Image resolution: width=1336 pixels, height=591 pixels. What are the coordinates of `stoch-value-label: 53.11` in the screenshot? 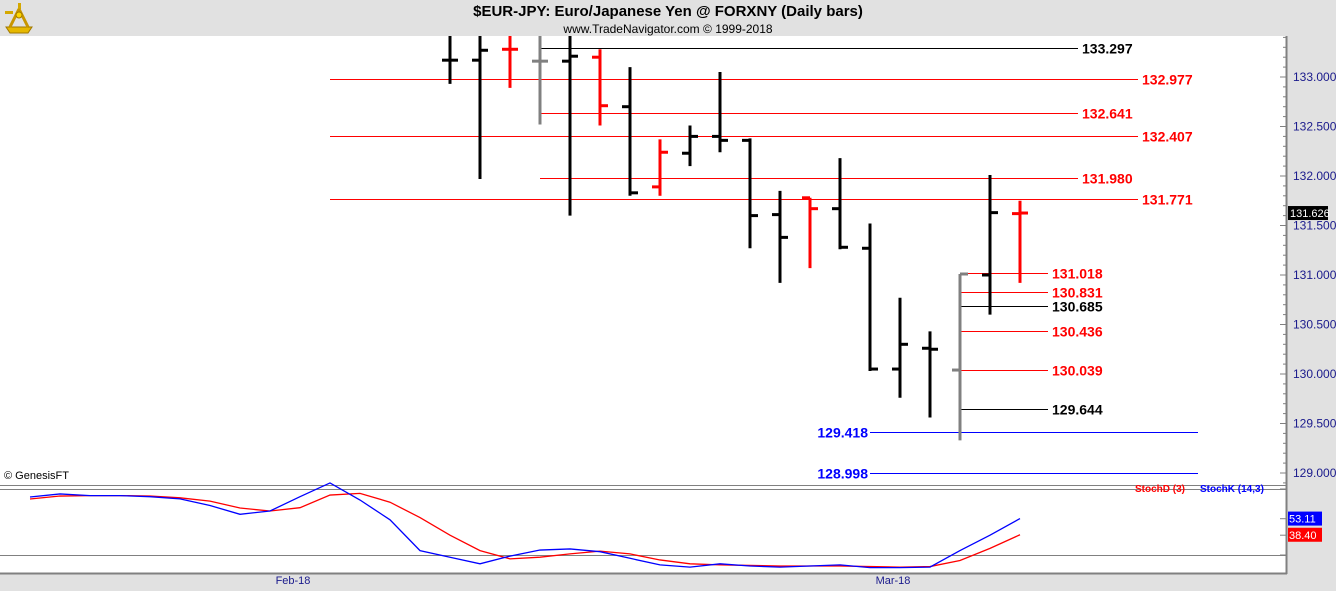 It's located at (1302, 520).